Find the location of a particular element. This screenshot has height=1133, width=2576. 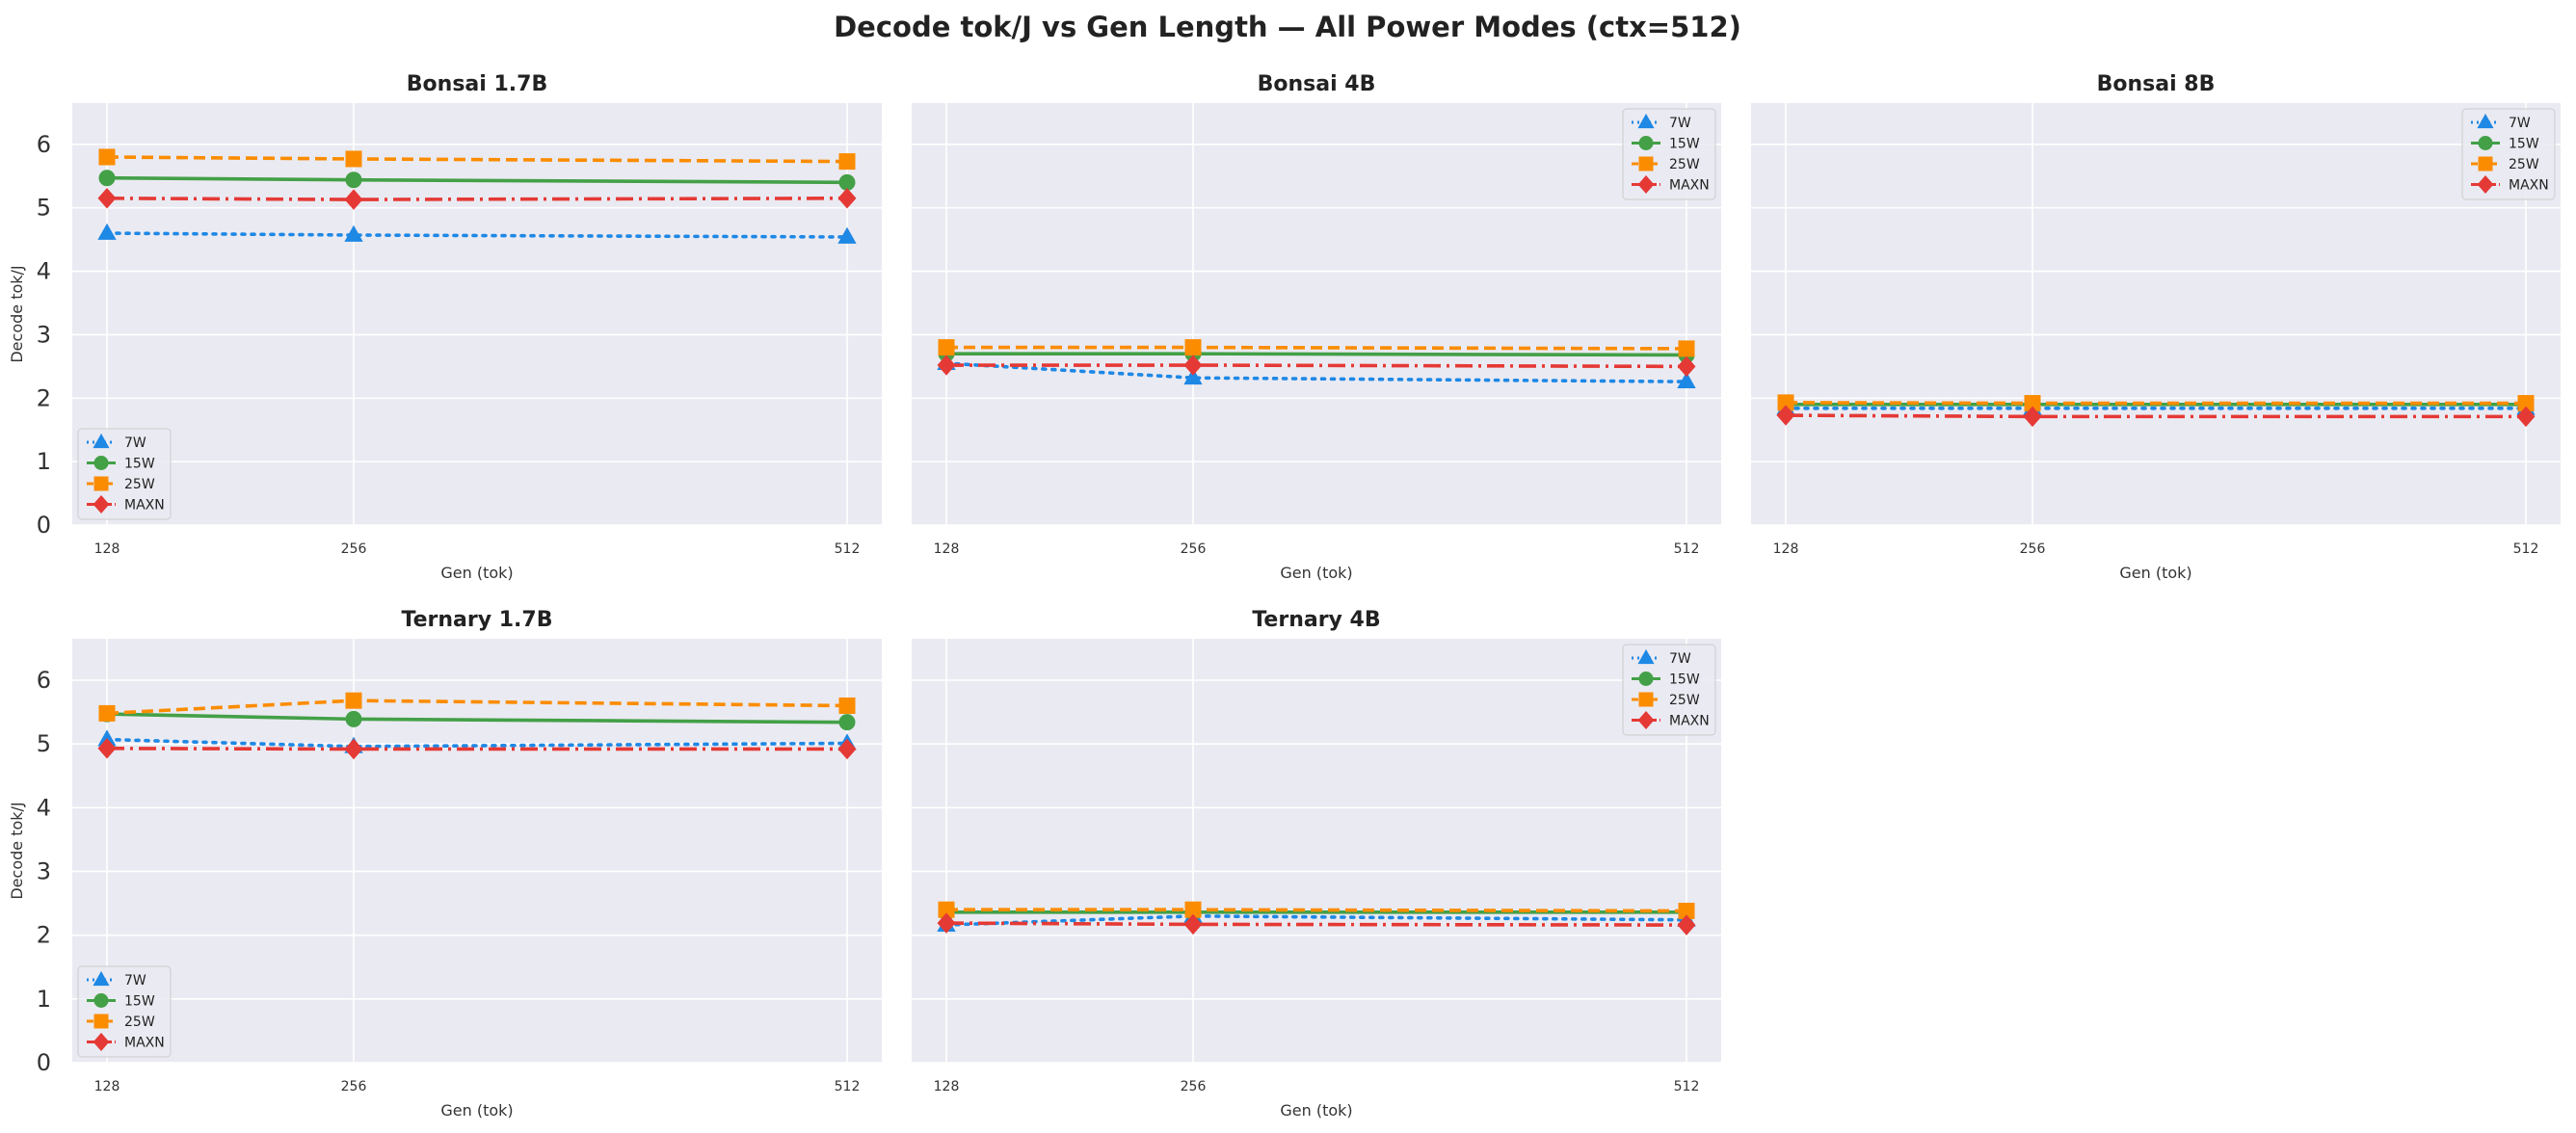

panel-bonsai-4b: Bonsai 4B 128 256 512 Gen (tok) 7W 15W 25W MAXN is located at coordinates (1316, 327).